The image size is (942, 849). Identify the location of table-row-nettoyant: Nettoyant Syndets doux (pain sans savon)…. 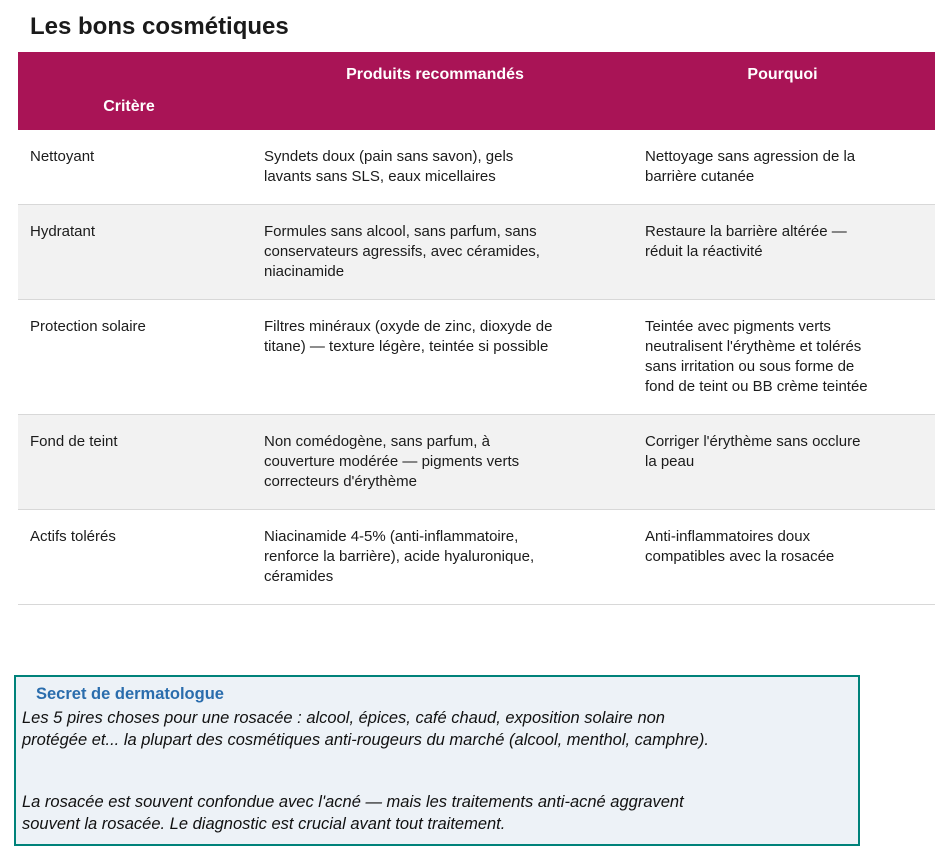
(476, 167).